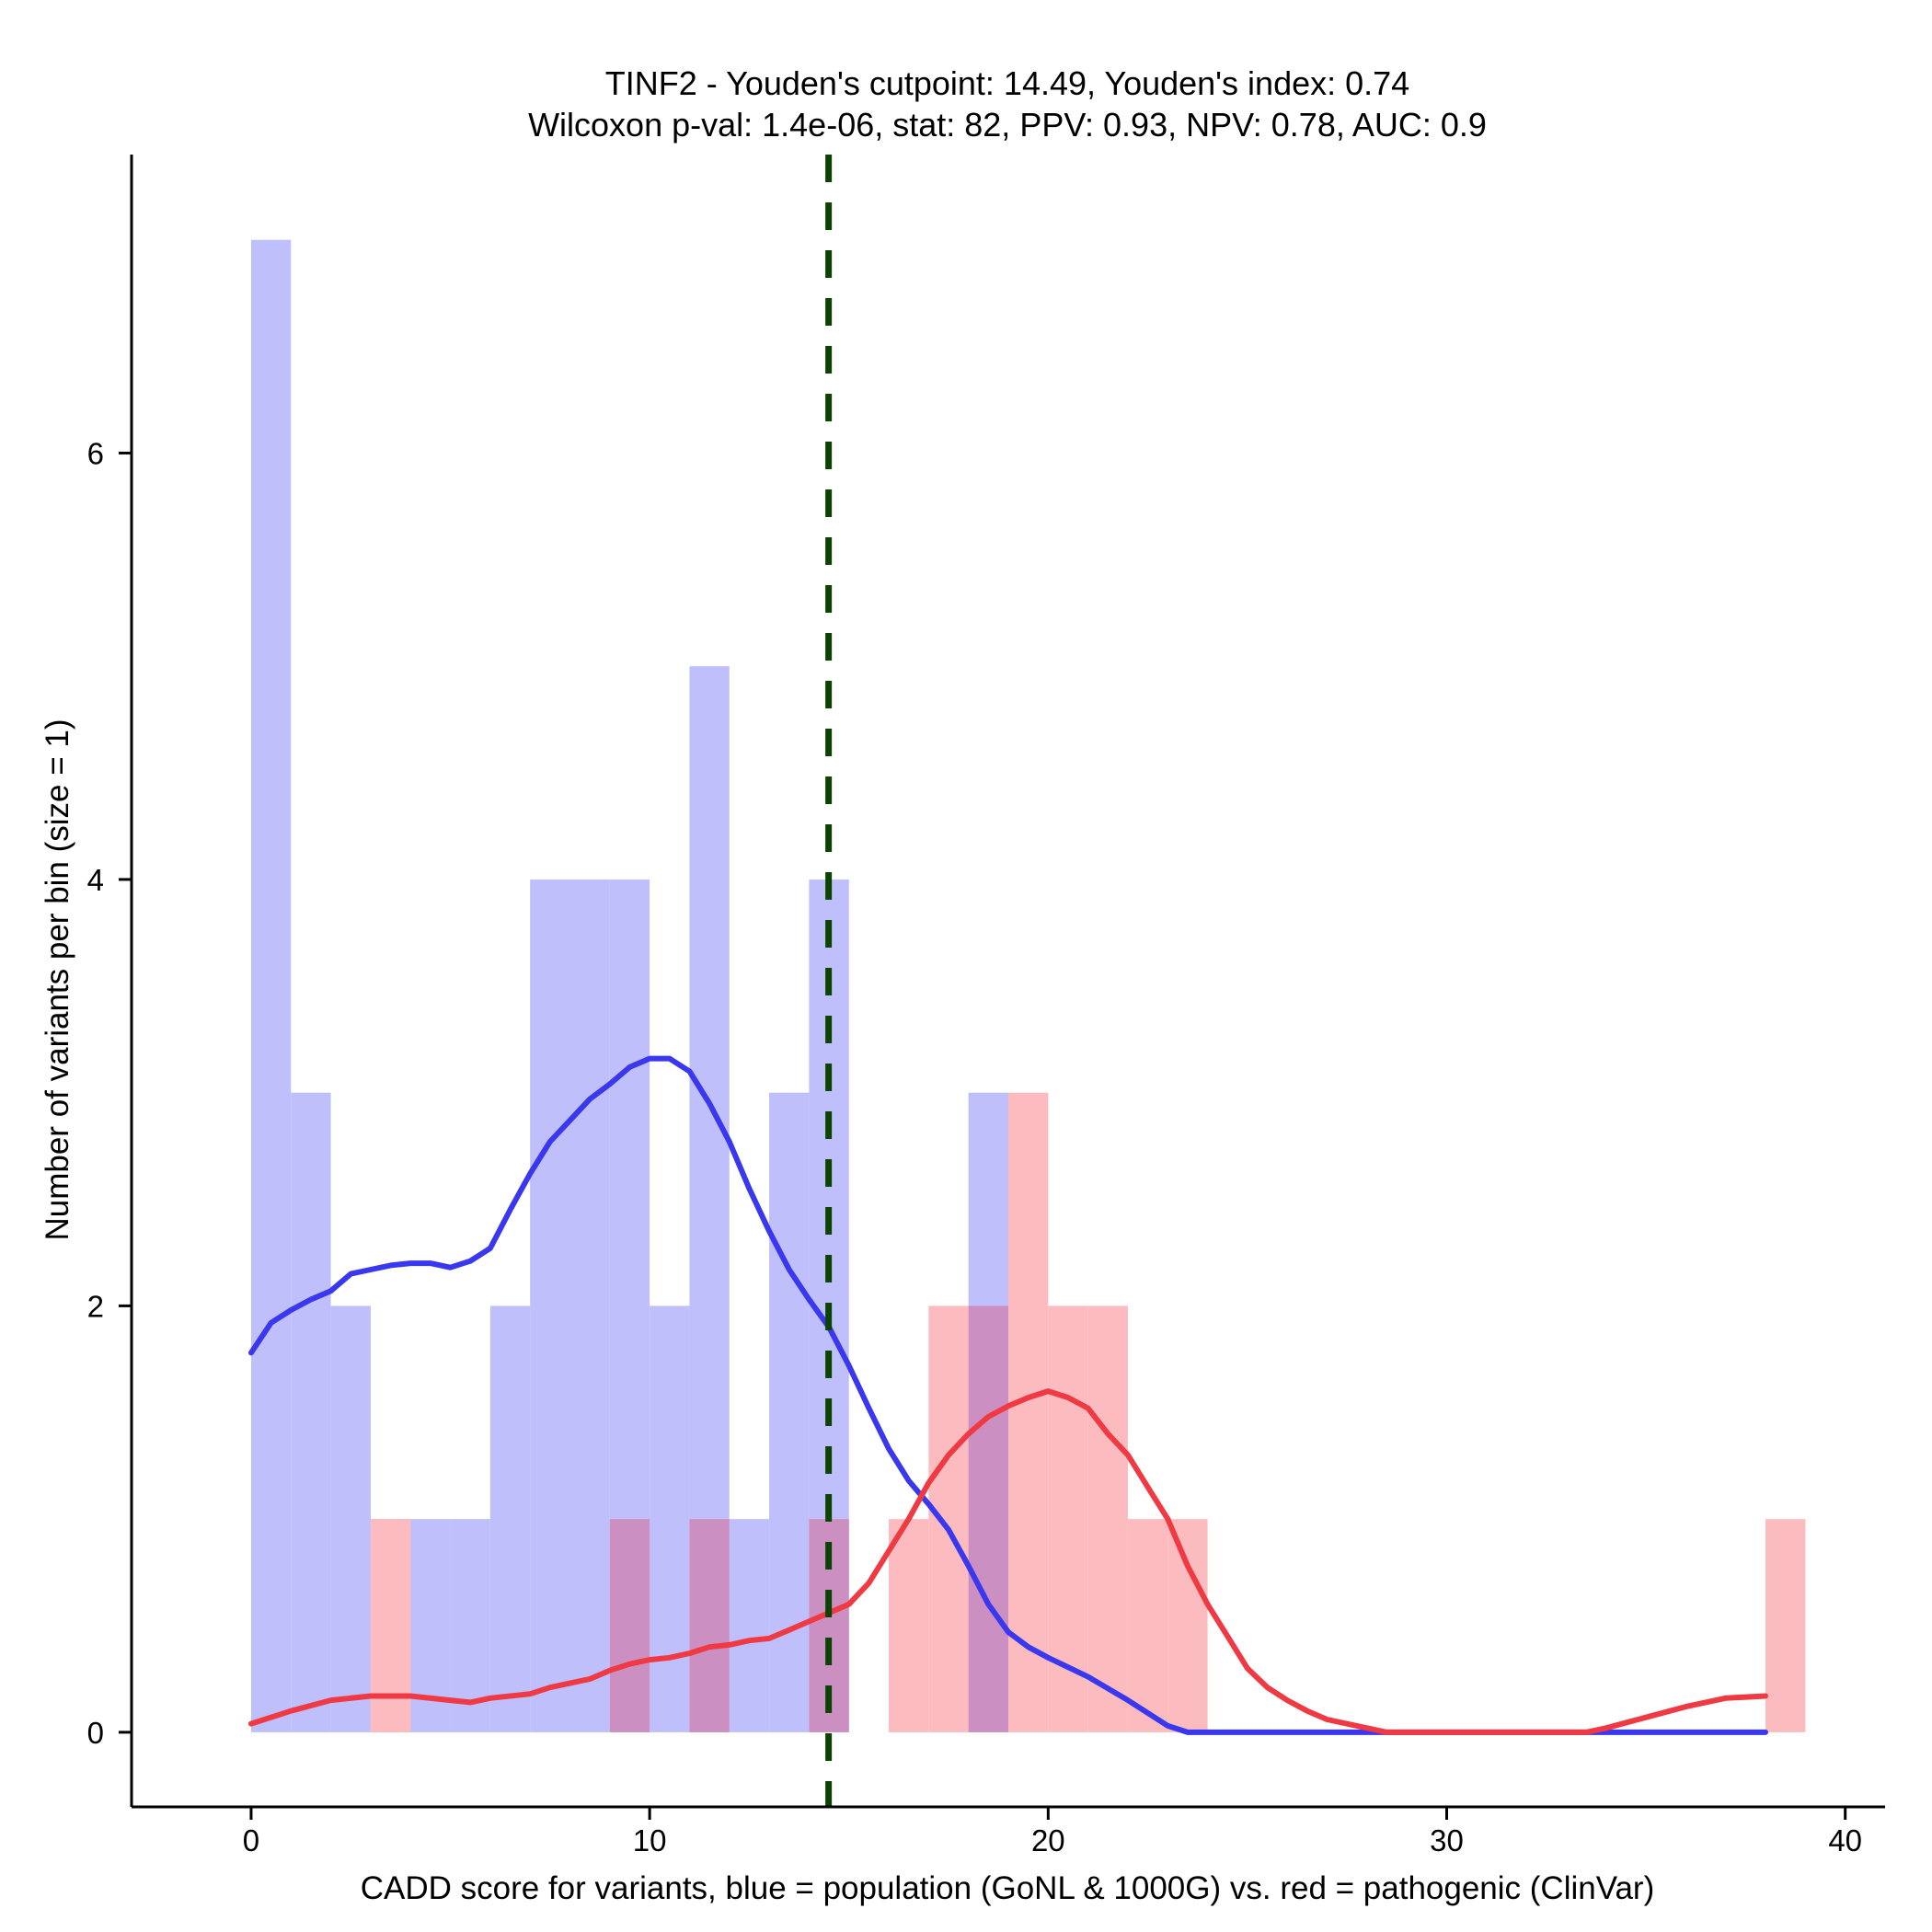 This screenshot has height=1932, width=1932. Describe the element at coordinates (95, 1306) in the screenshot. I see `y-tick-label-2: 2` at that location.